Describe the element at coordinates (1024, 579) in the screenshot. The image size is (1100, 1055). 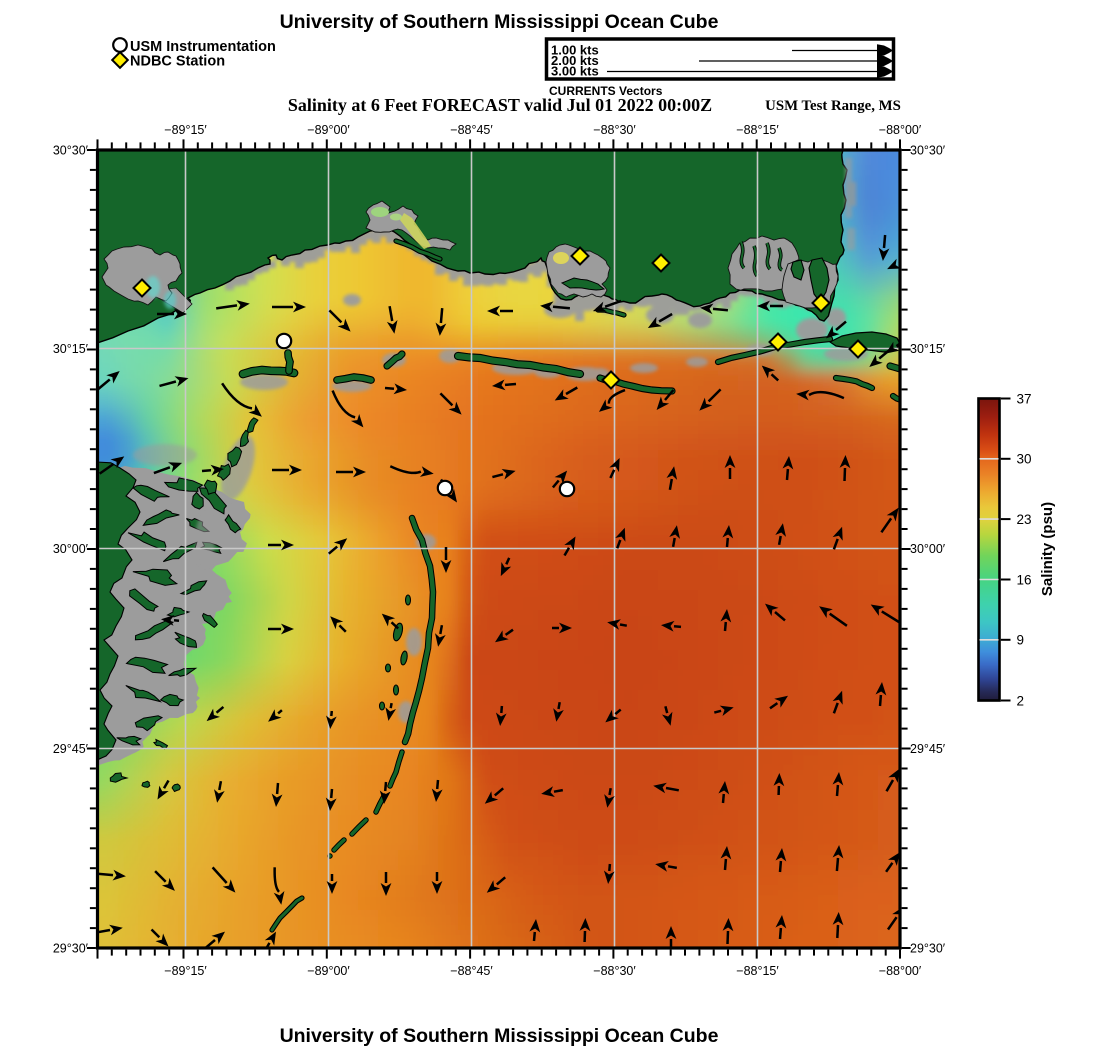
I see `svg-text: 16` at that location.